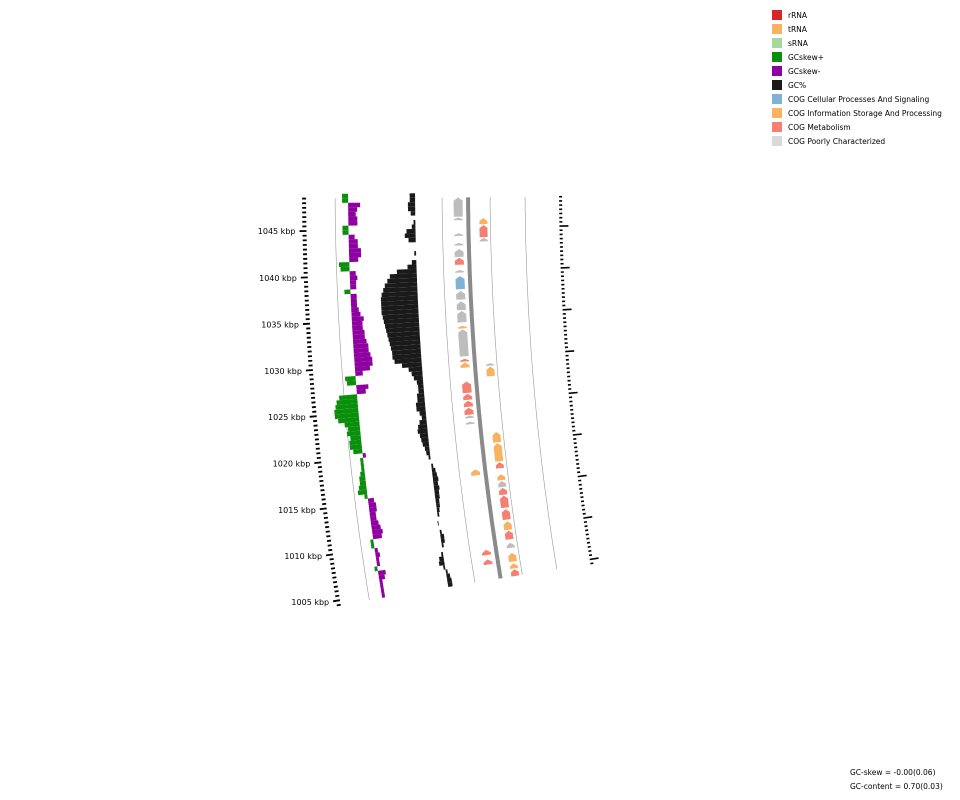  What do you see at coordinates (857, 127) in the screenshot?
I see `legend-item: COG Metabolism` at bounding box center [857, 127].